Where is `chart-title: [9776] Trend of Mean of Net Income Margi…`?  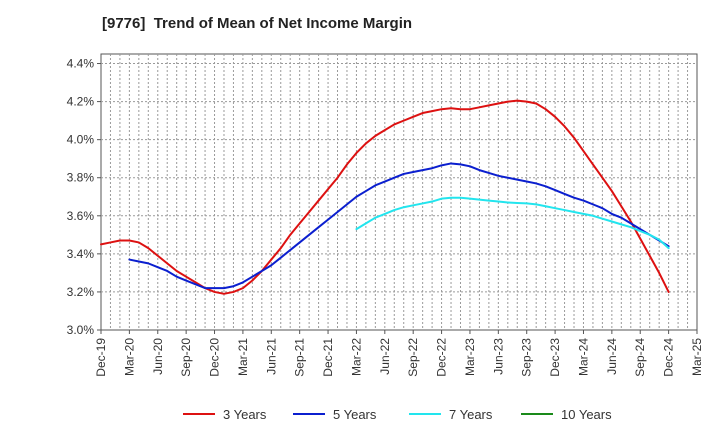
chart-title: [9776] Trend of Mean of Net Income Margi… is located at coordinates (257, 23).